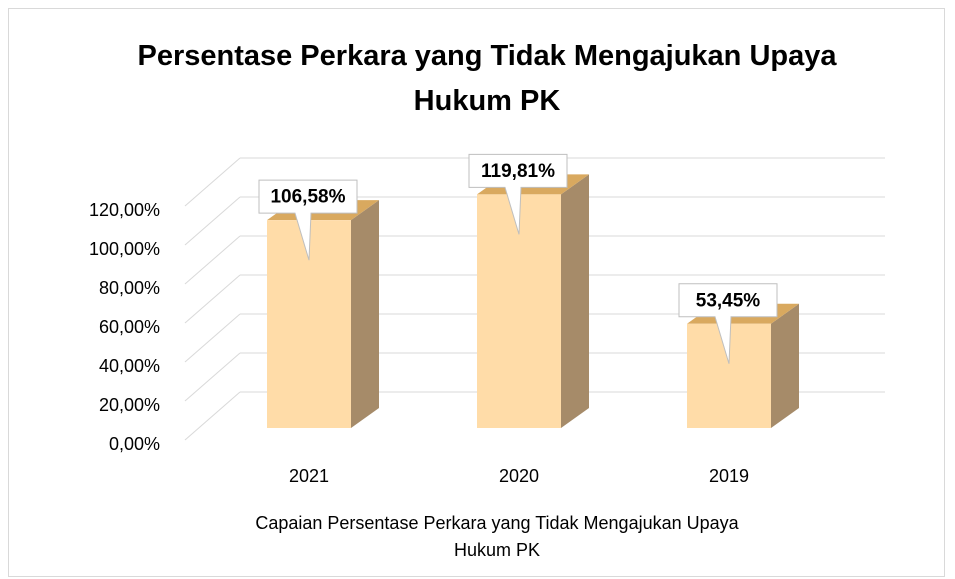 This screenshot has height=579, width=955. What do you see at coordinates (729, 476) in the screenshot?
I see `x-tick-label: 2019` at bounding box center [729, 476].